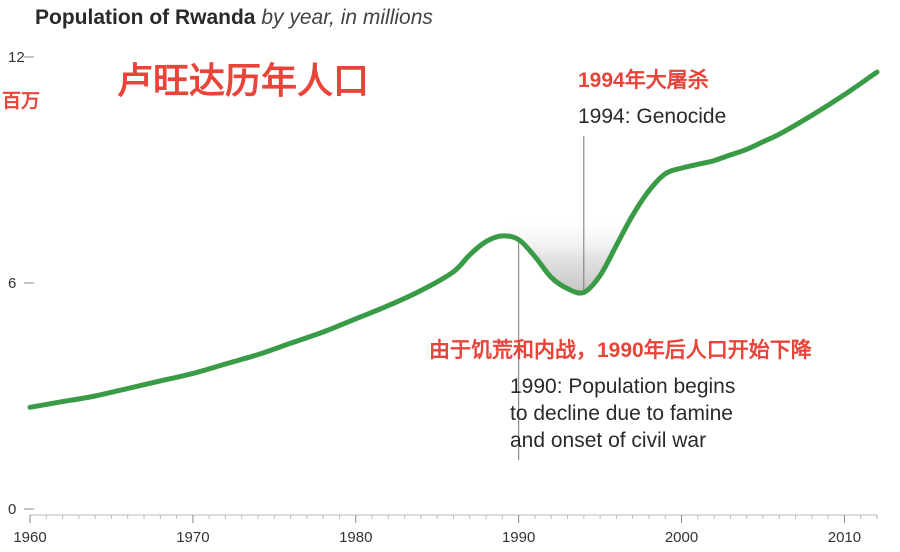 Image resolution: width=900 pixels, height=552 pixels. I want to click on decline-annotation-line-3: and onset of civil war, so click(608, 440).